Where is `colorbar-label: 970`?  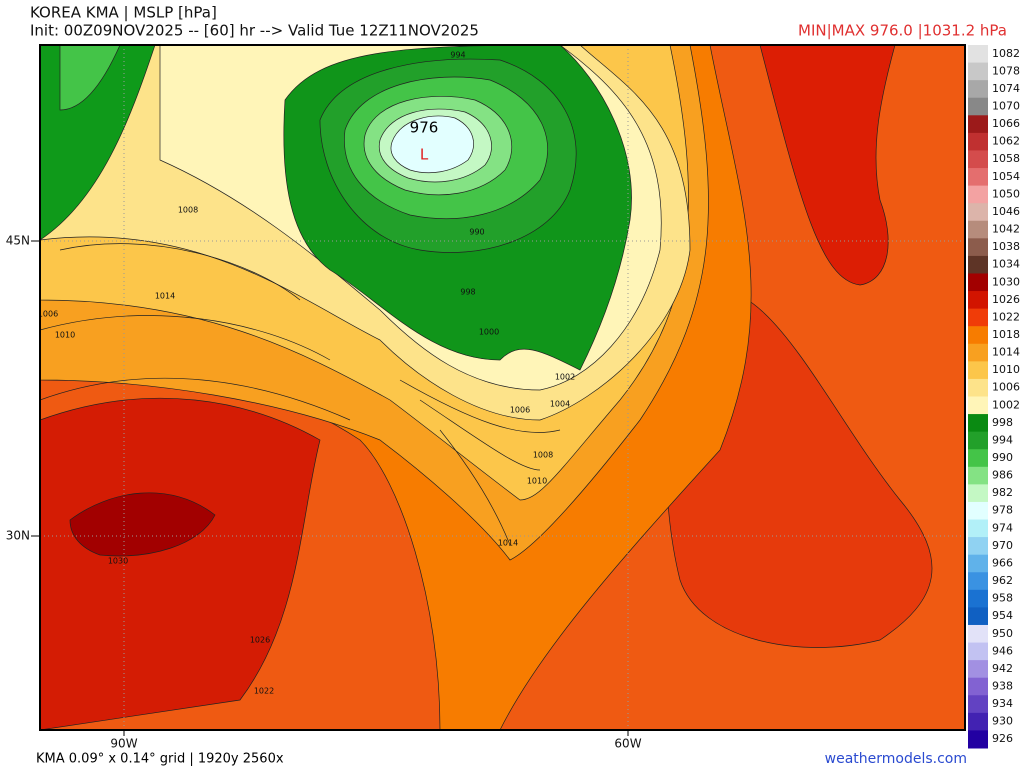 colorbar-label: 970 is located at coordinates (1002, 545).